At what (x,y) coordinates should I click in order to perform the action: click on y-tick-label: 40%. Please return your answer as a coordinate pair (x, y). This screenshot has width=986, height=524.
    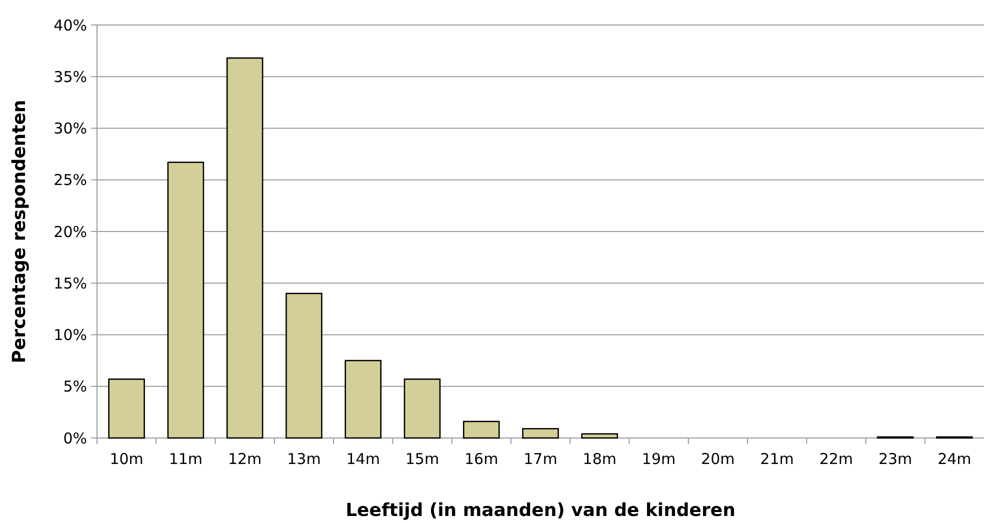
    Looking at the image, I should click on (70, 25).